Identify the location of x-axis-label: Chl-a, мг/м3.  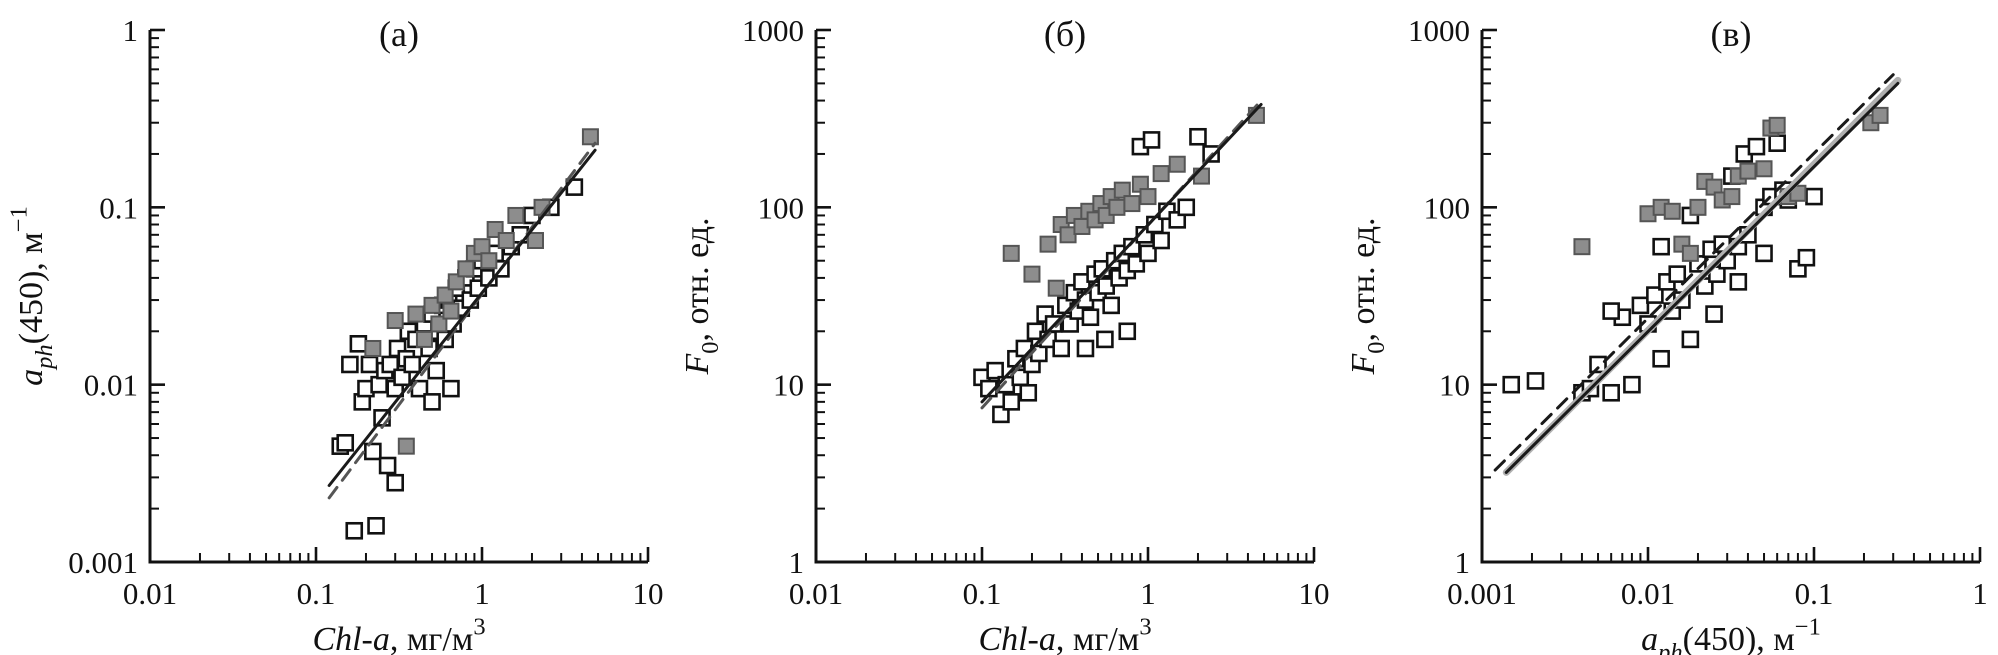
(1064, 634).